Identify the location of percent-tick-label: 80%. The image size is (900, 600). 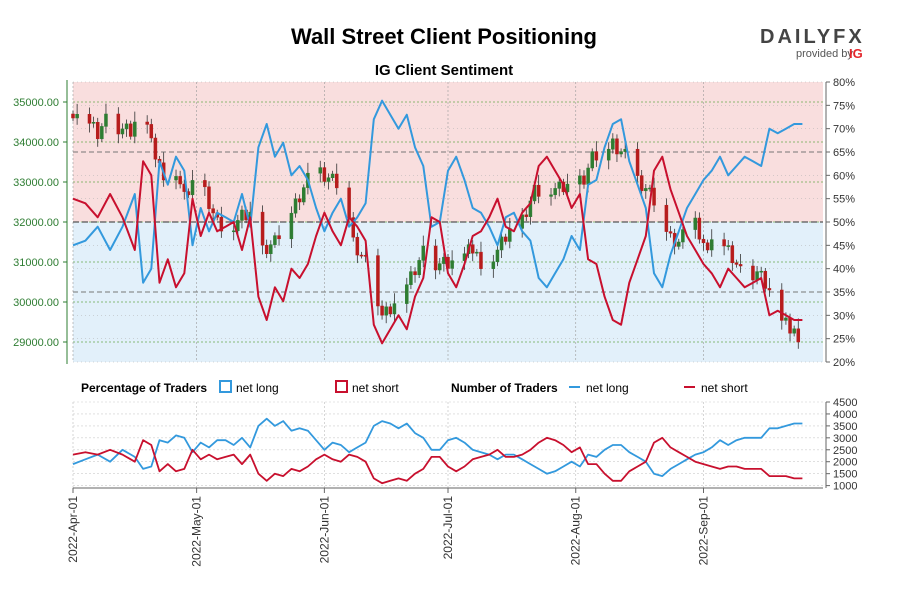
(844, 83).